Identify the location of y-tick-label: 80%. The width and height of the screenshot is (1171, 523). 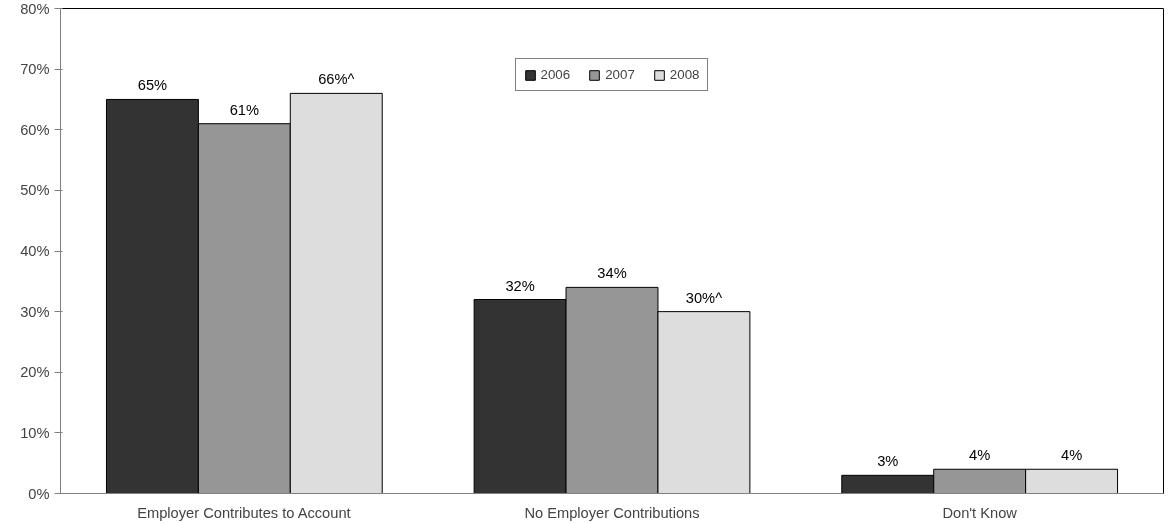
(35, 8).